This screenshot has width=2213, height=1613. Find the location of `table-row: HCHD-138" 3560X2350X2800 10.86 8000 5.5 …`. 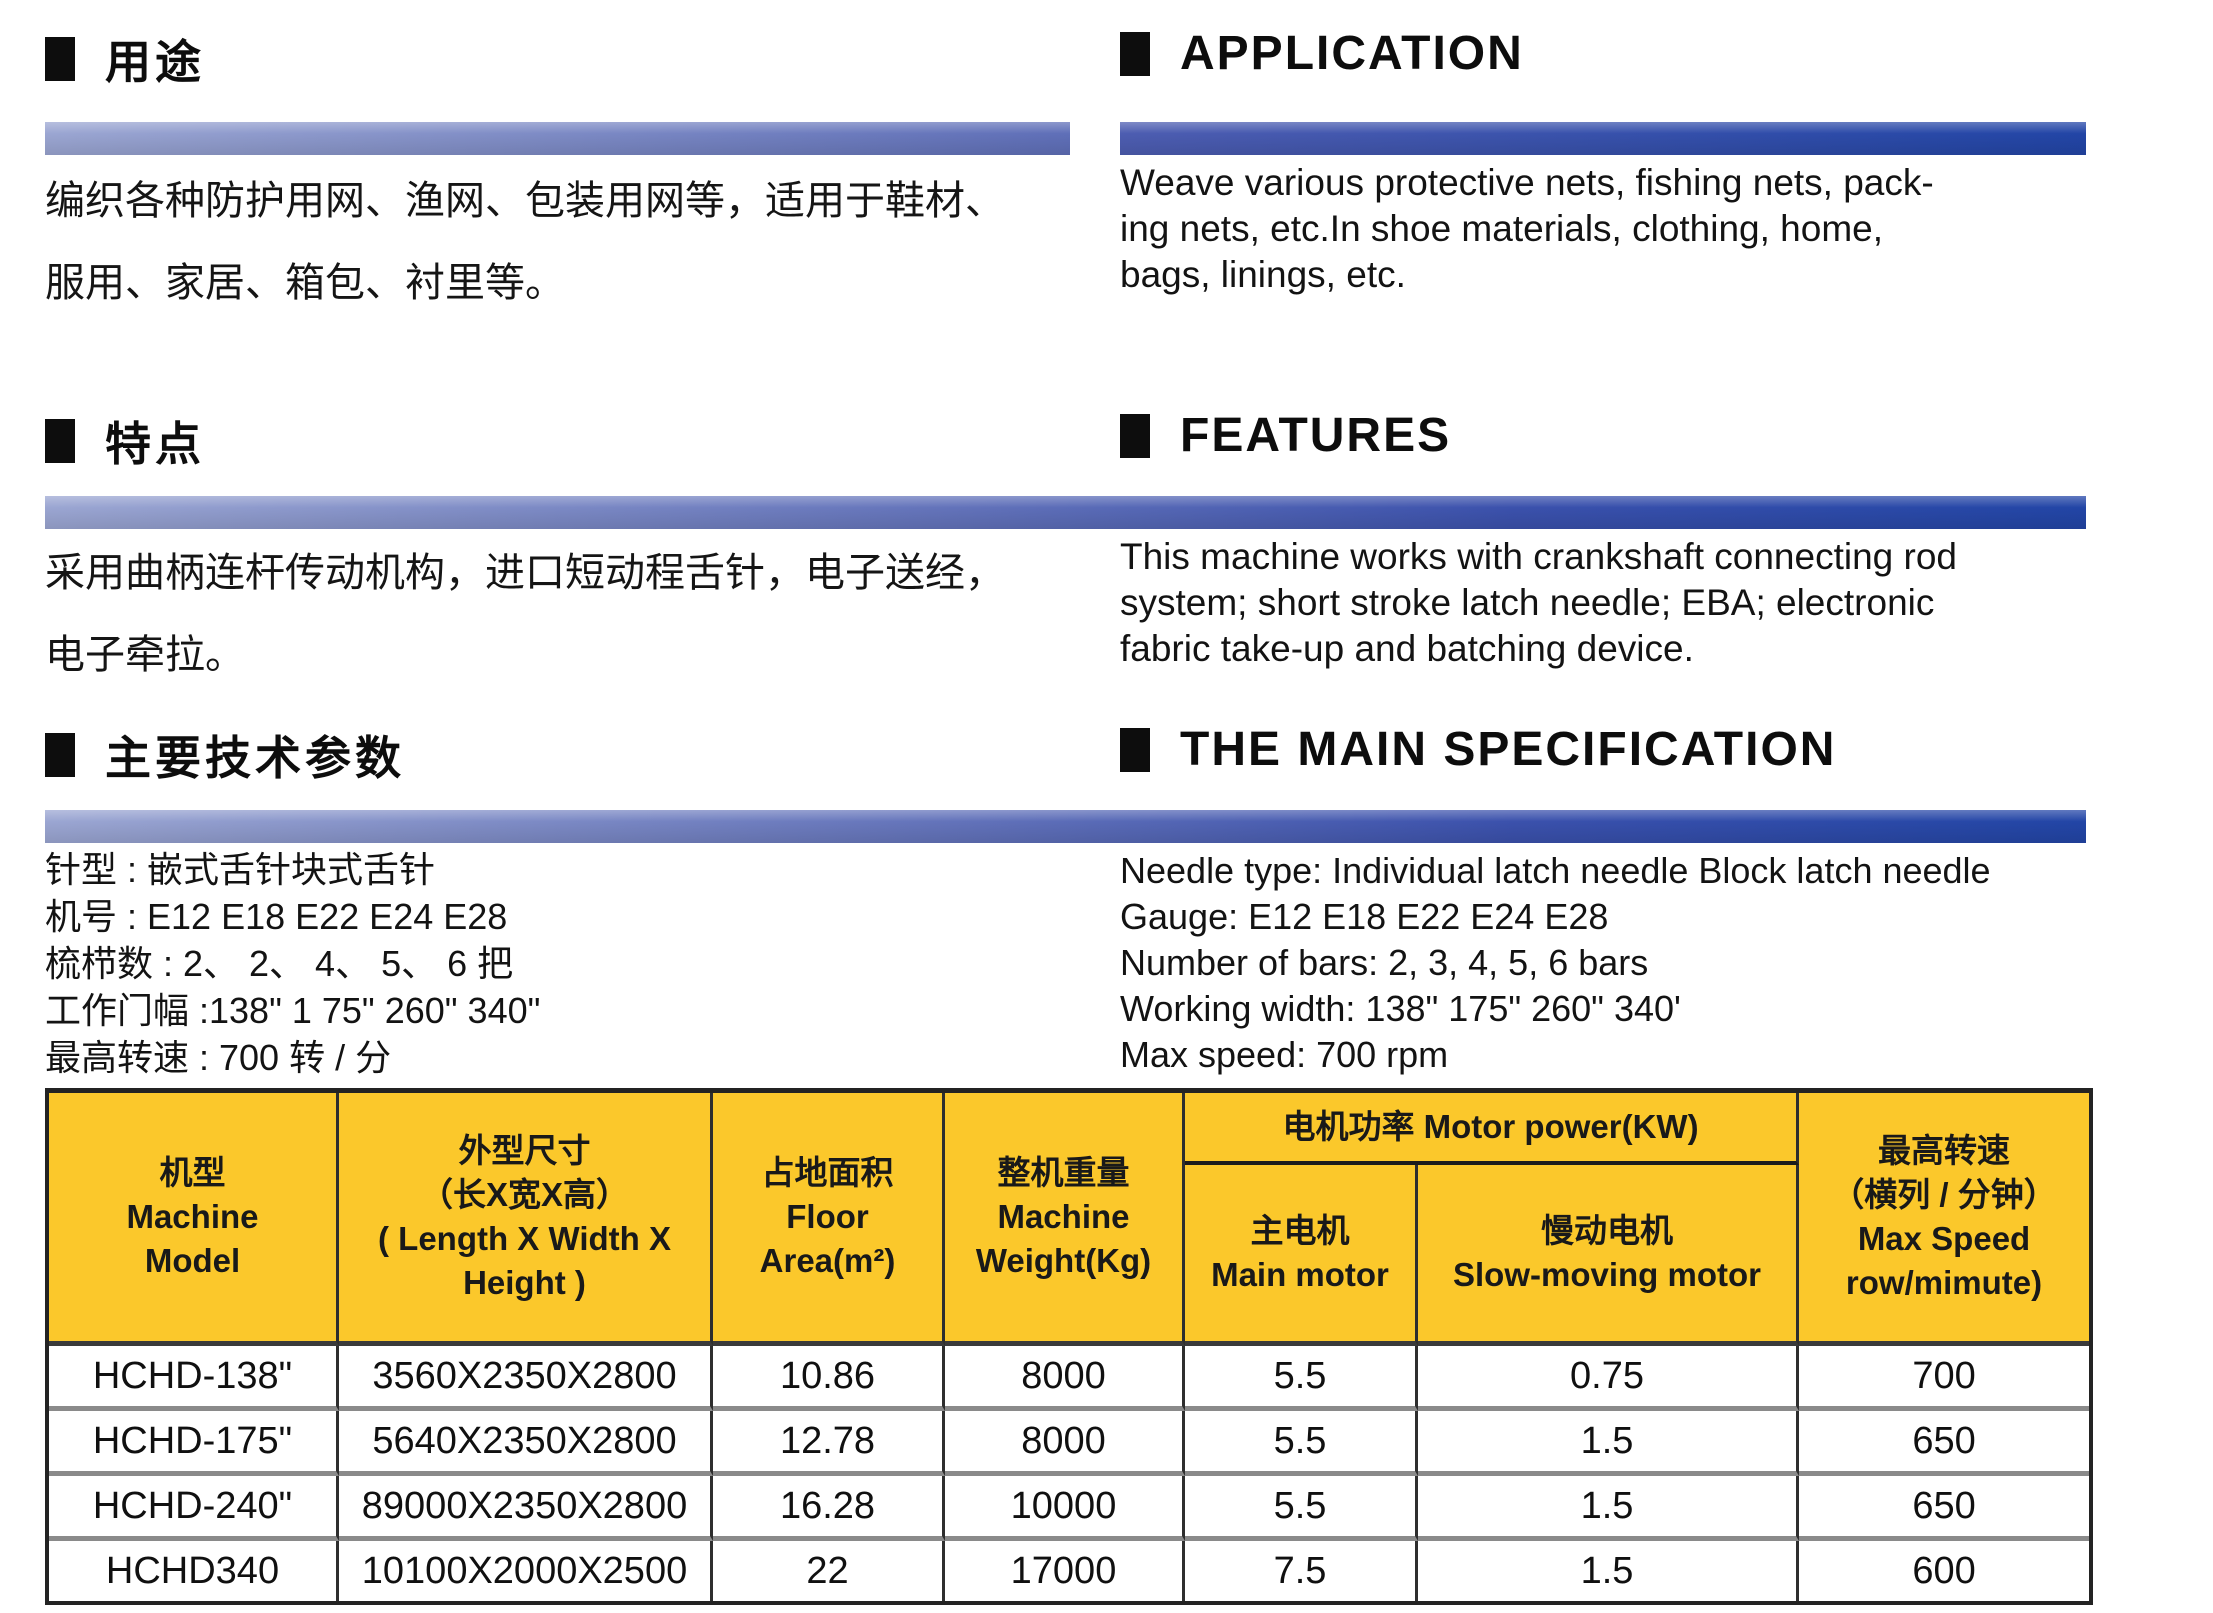

table-row: HCHD-138" 3560X2350X2800 10.86 8000 5.5 … is located at coordinates (1069, 1378).